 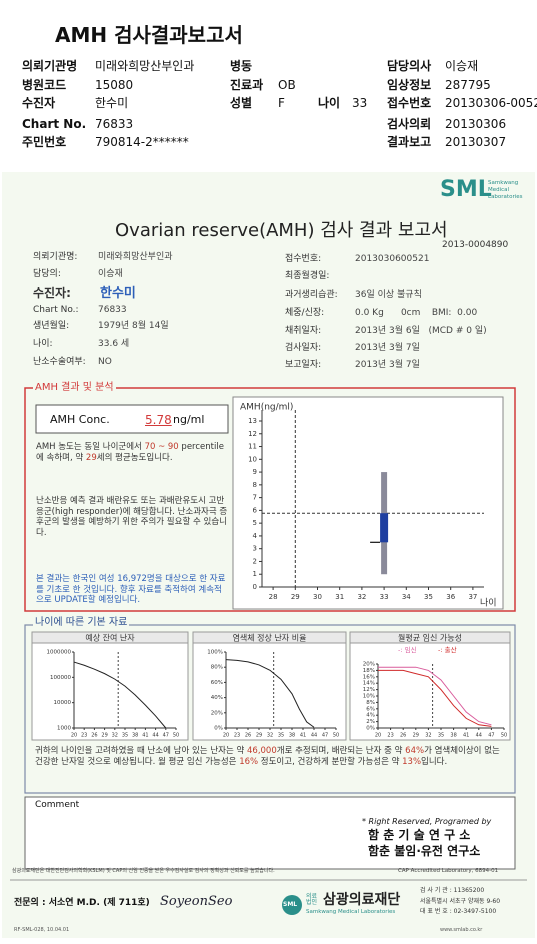 I want to click on info-value: 2013년 3월 7일, so click(x=387, y=365).